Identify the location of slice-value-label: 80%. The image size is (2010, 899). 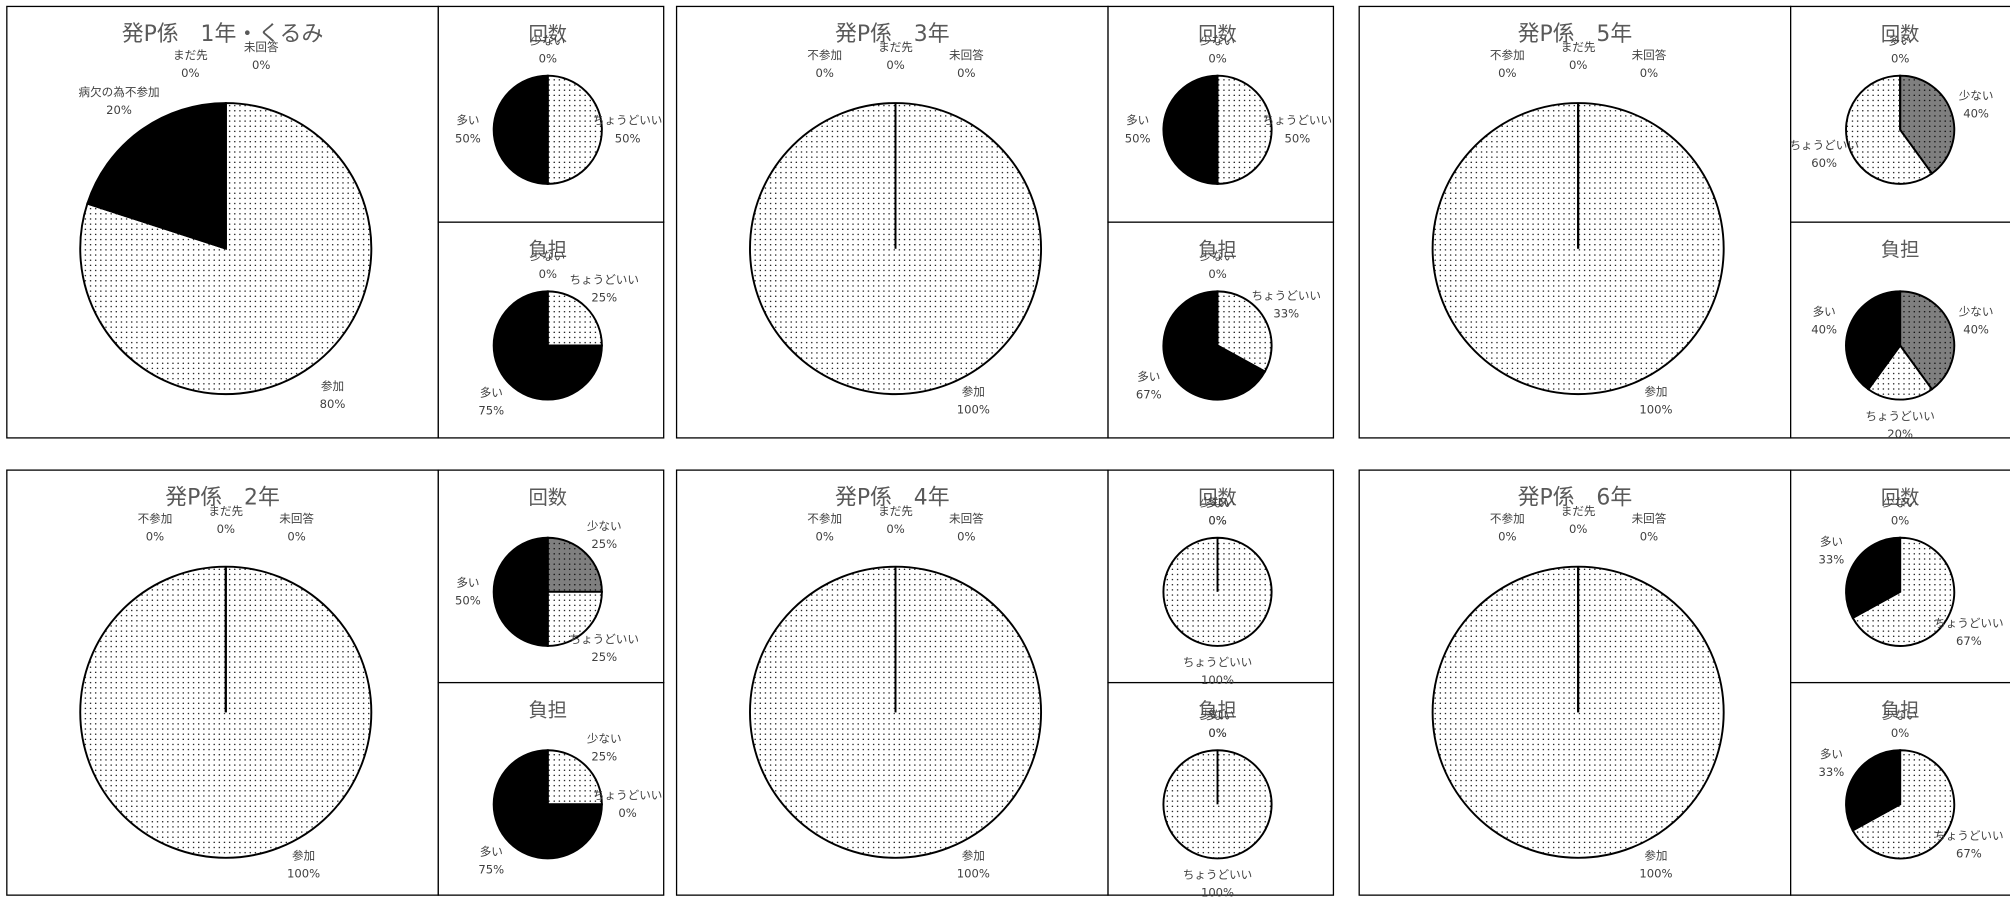
(333, 404).